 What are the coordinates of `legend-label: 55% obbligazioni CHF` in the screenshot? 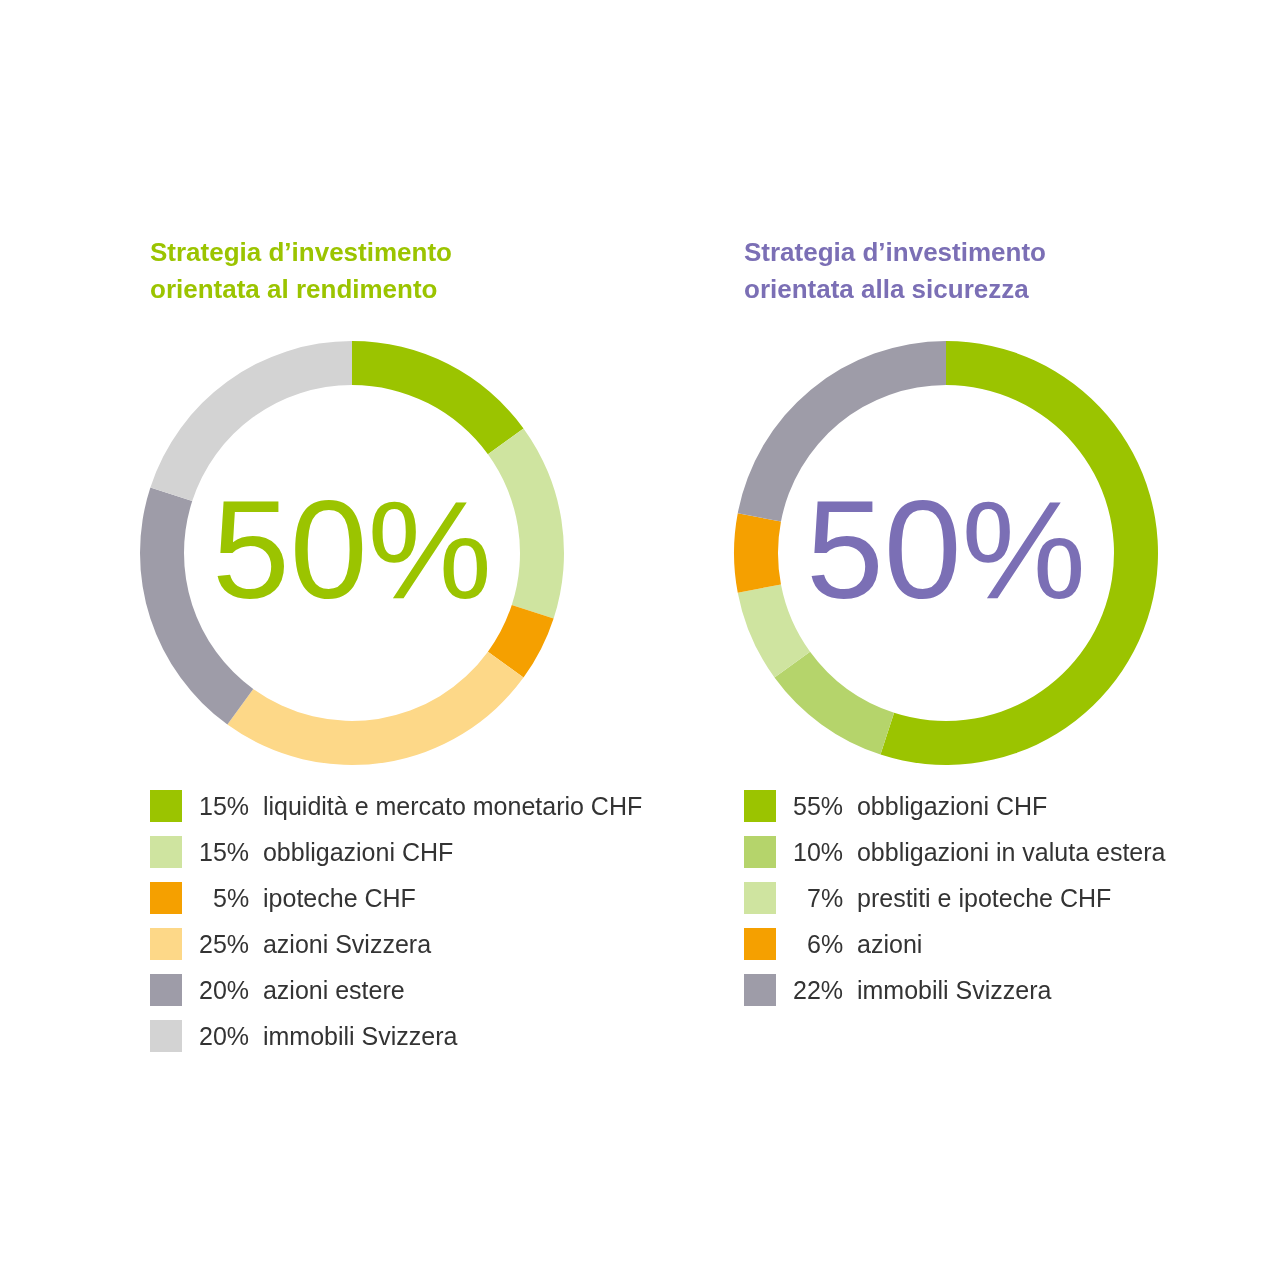 It's located at (920, 806).